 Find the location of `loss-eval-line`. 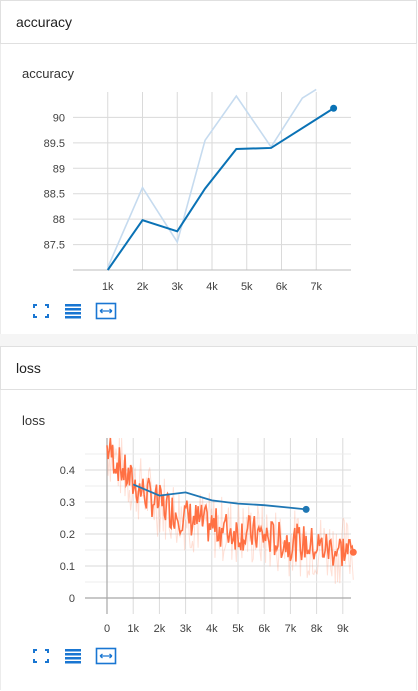

loss-eval-line is located at coordinates (219, 497).